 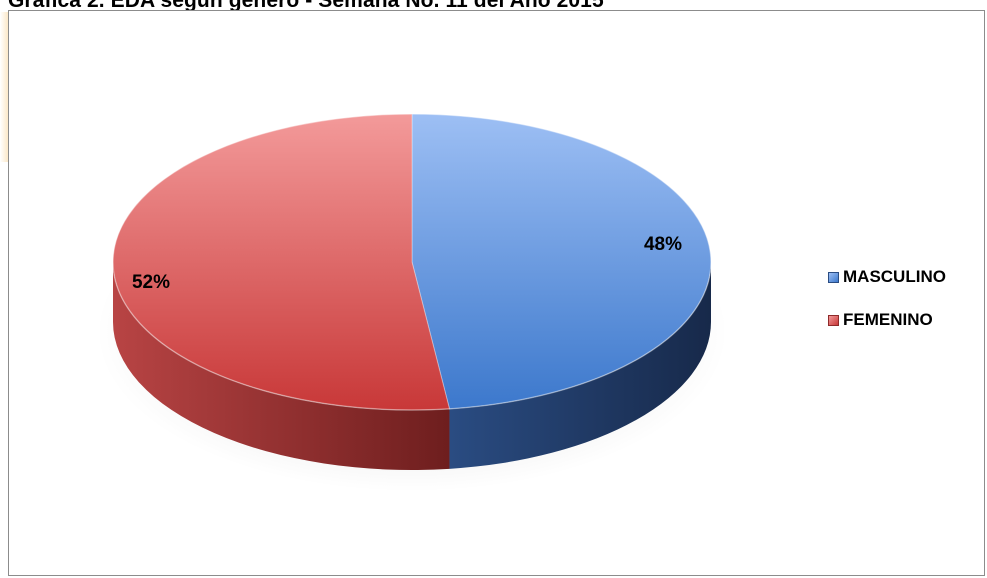 I want to click on data-label-masculino: 48%, so click(x=663, y=244).